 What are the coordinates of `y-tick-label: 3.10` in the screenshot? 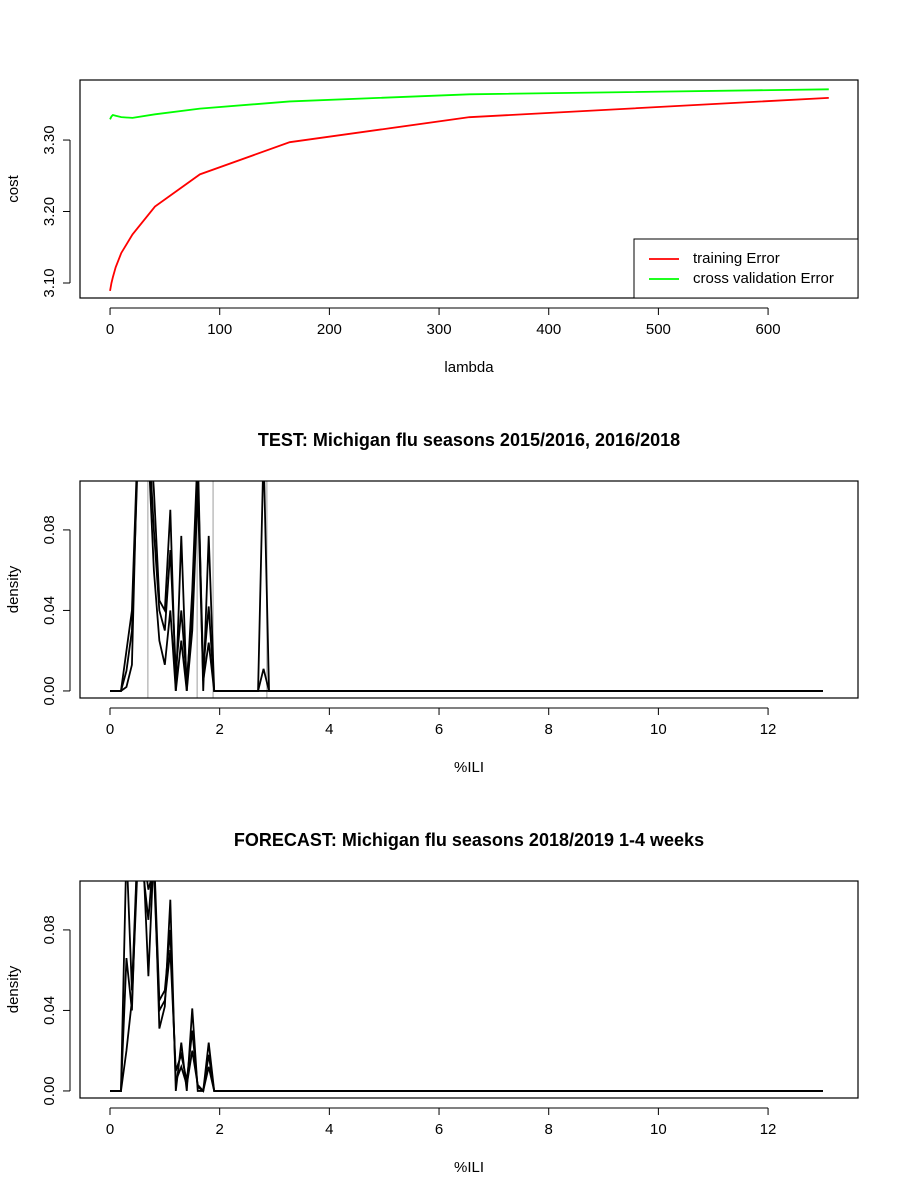 It's located at (49, 282).